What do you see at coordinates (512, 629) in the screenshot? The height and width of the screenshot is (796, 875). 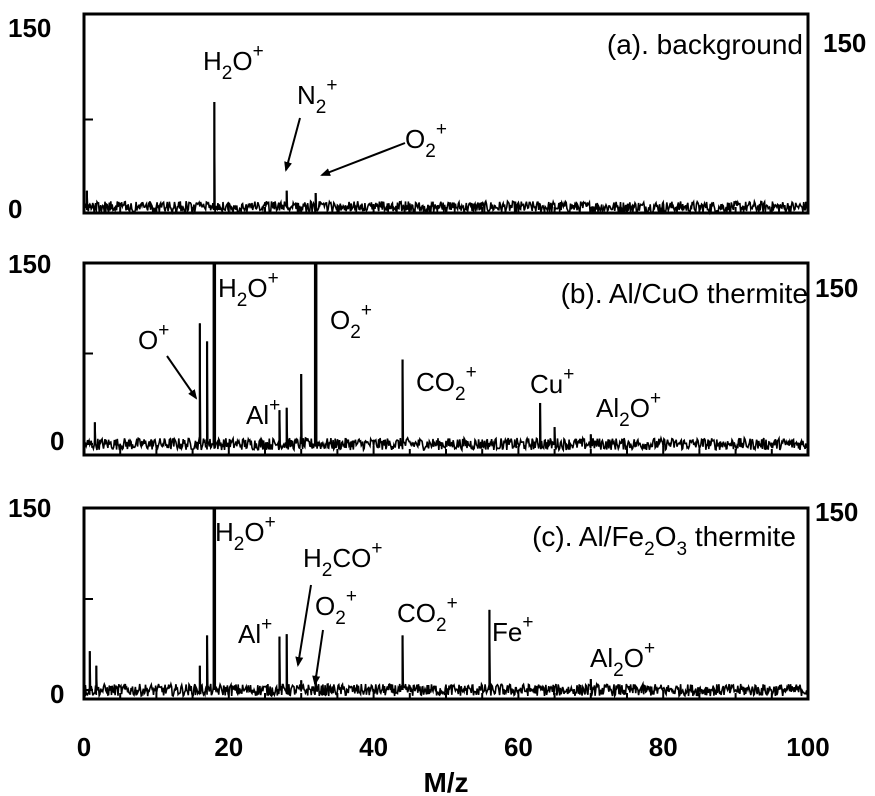 I see `peak-annotation: Fe+` at bounding box center [512, 629].